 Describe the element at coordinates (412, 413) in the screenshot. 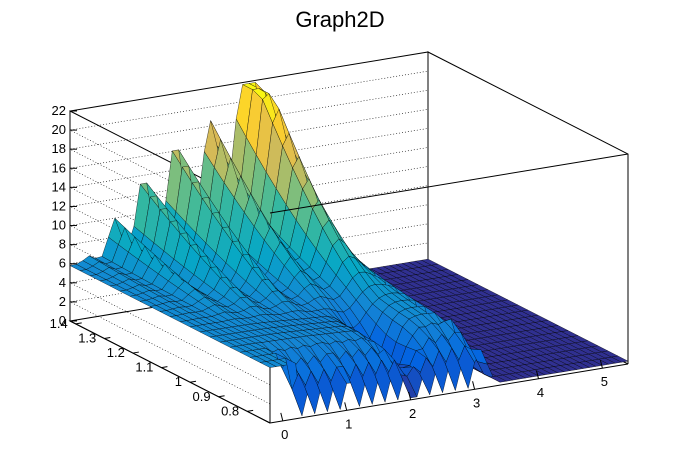

I see `x-tick-label: 2` at that location.